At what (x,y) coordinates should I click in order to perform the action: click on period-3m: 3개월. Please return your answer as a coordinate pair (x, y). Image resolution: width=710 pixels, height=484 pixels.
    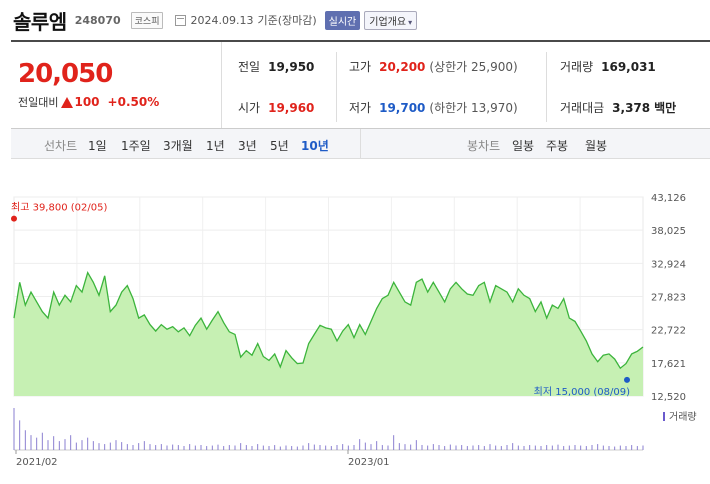
    Looking at the image, I should click on (178, 146).